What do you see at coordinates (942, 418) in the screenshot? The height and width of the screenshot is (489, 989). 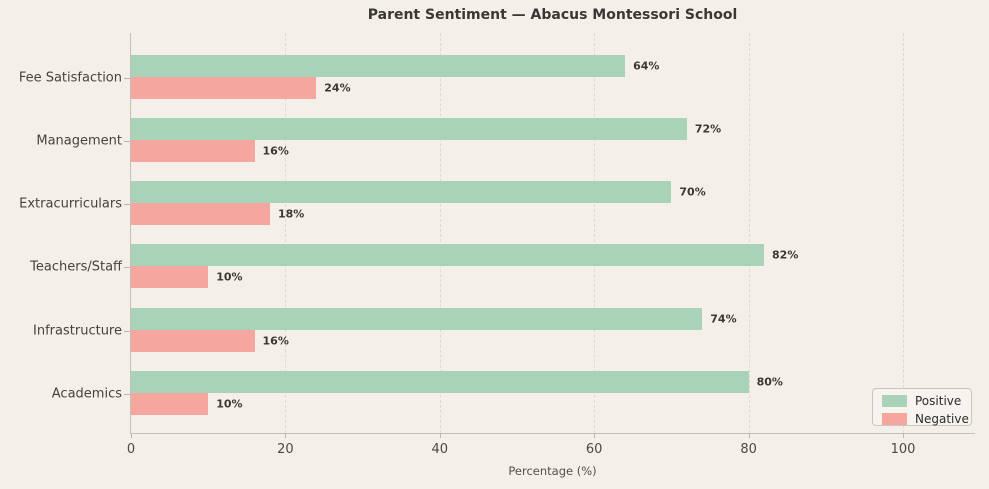 I see `legend-label-negative: Negative` at bounding box center [942, 418].